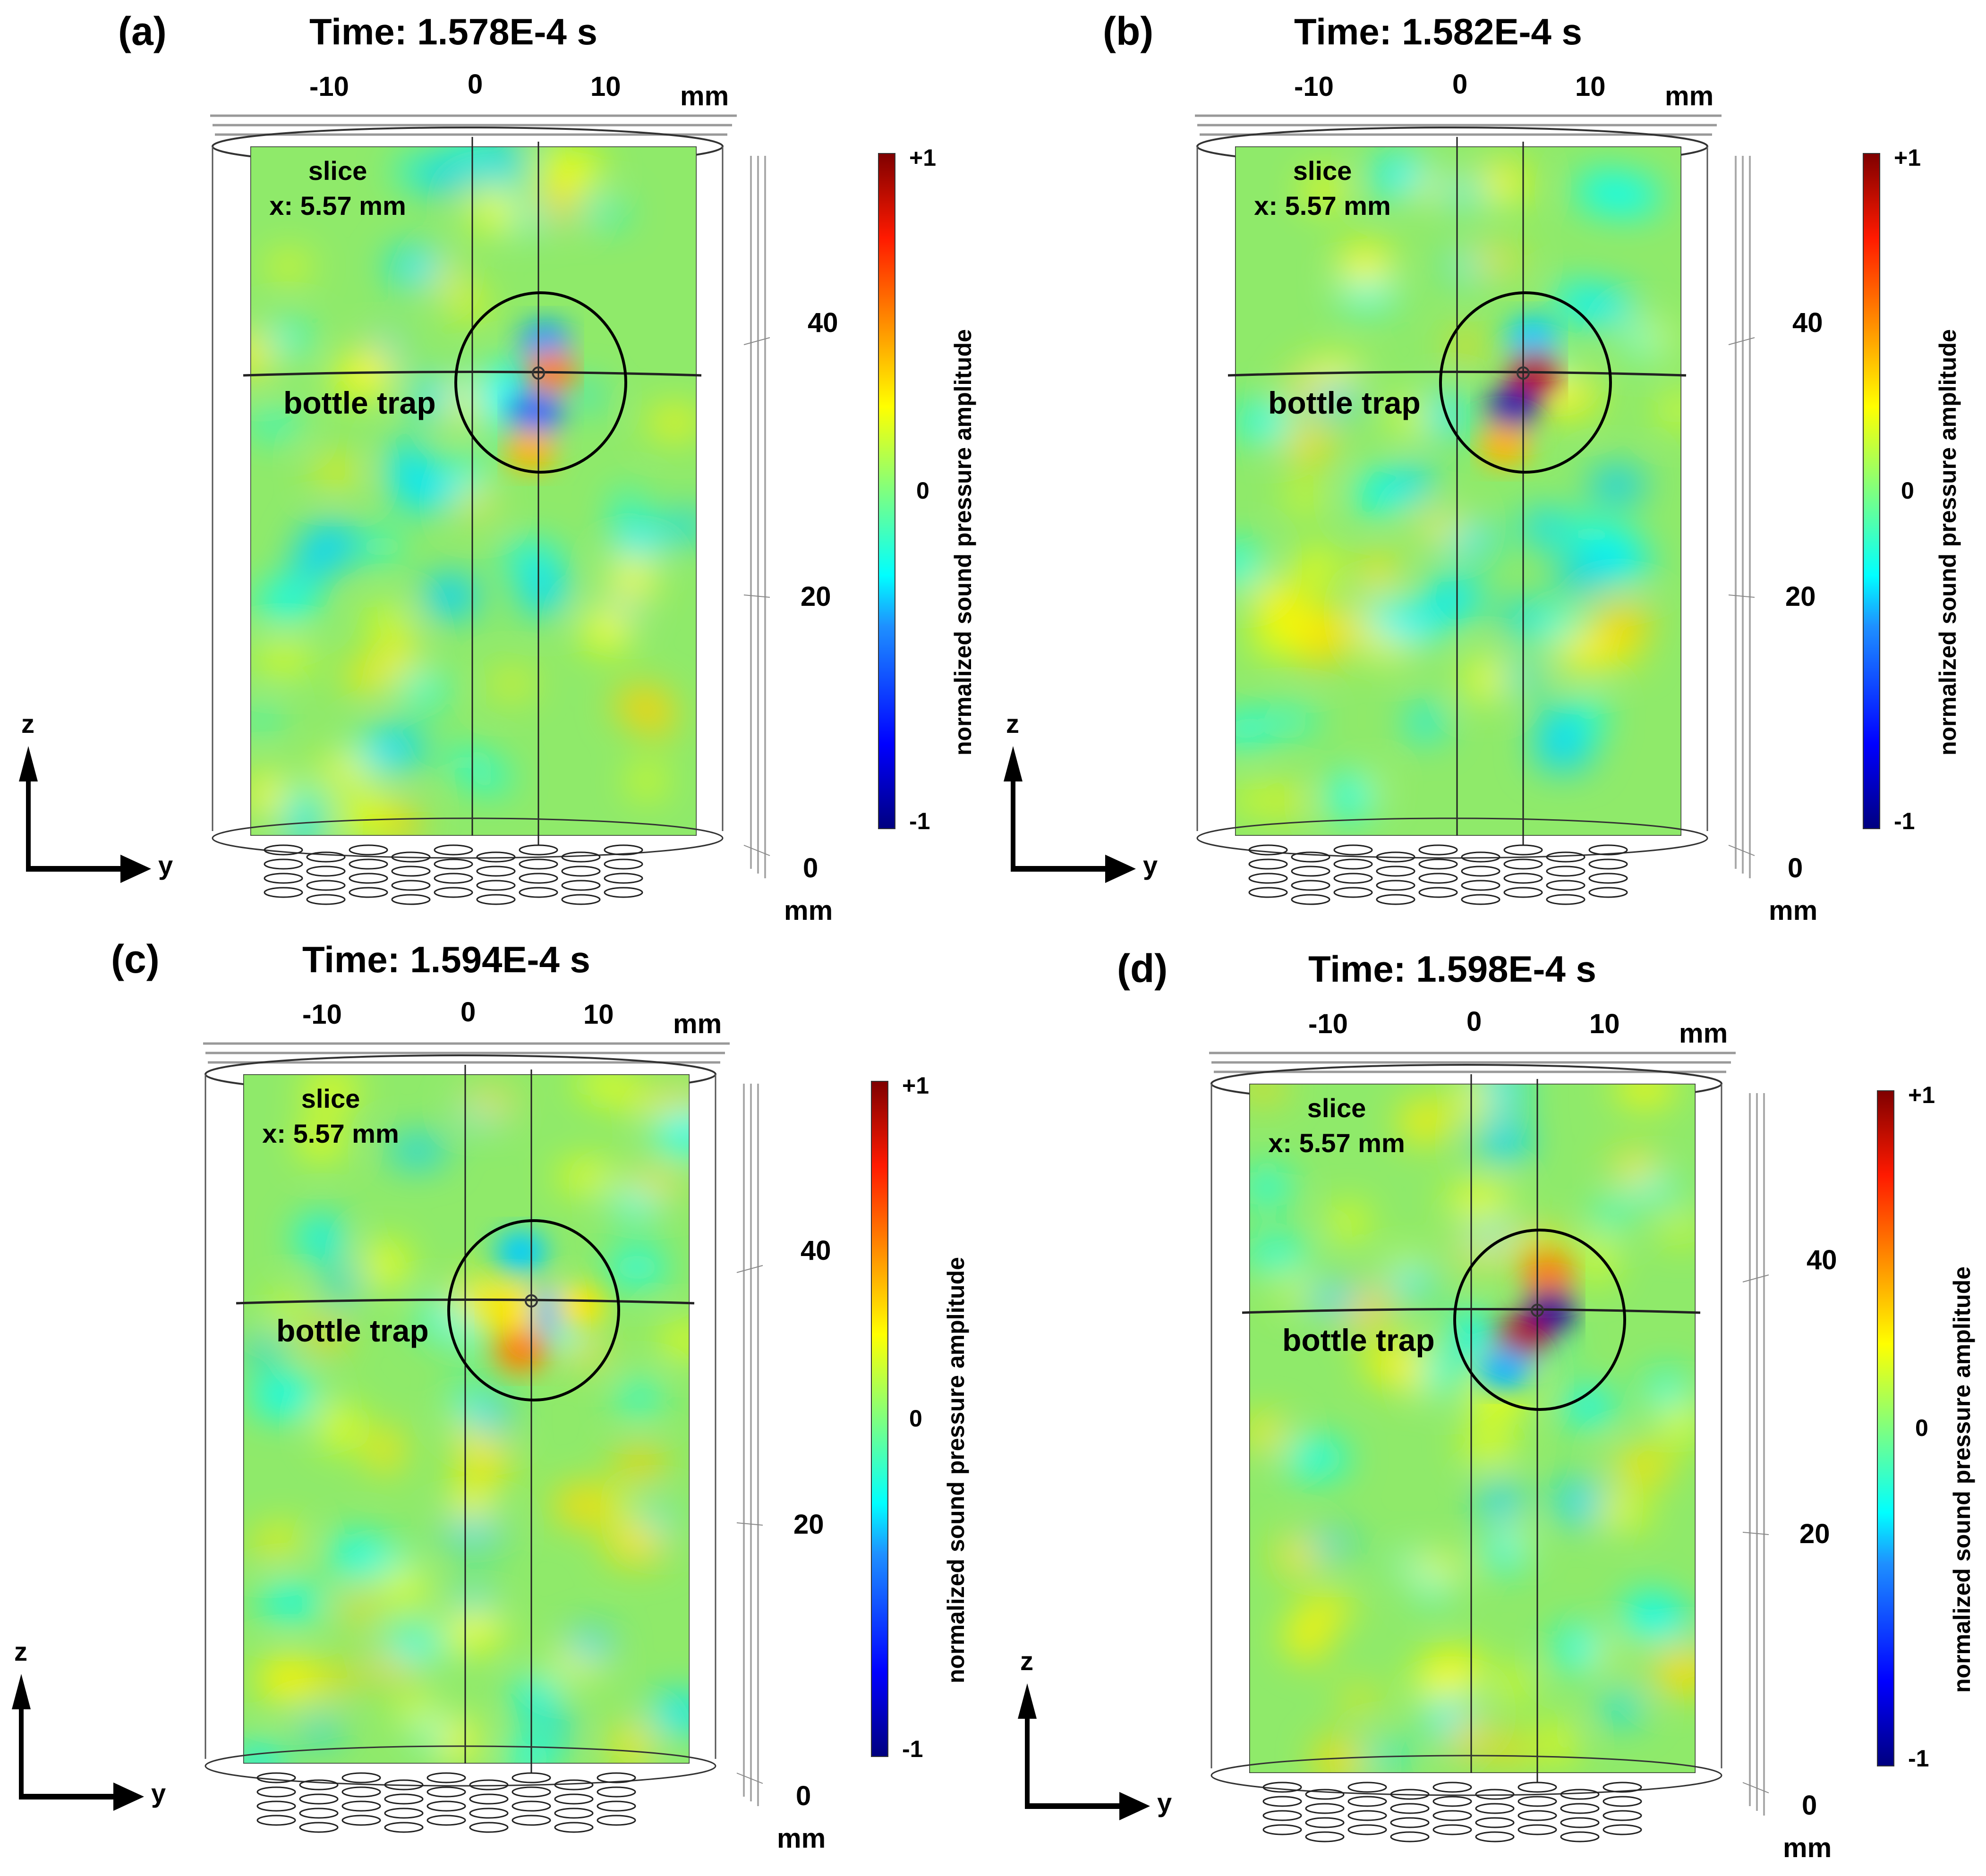  Describe the element at coordinates (915, 1085) in the screenshot. I see `colorbar-max-label: +1` at that location.